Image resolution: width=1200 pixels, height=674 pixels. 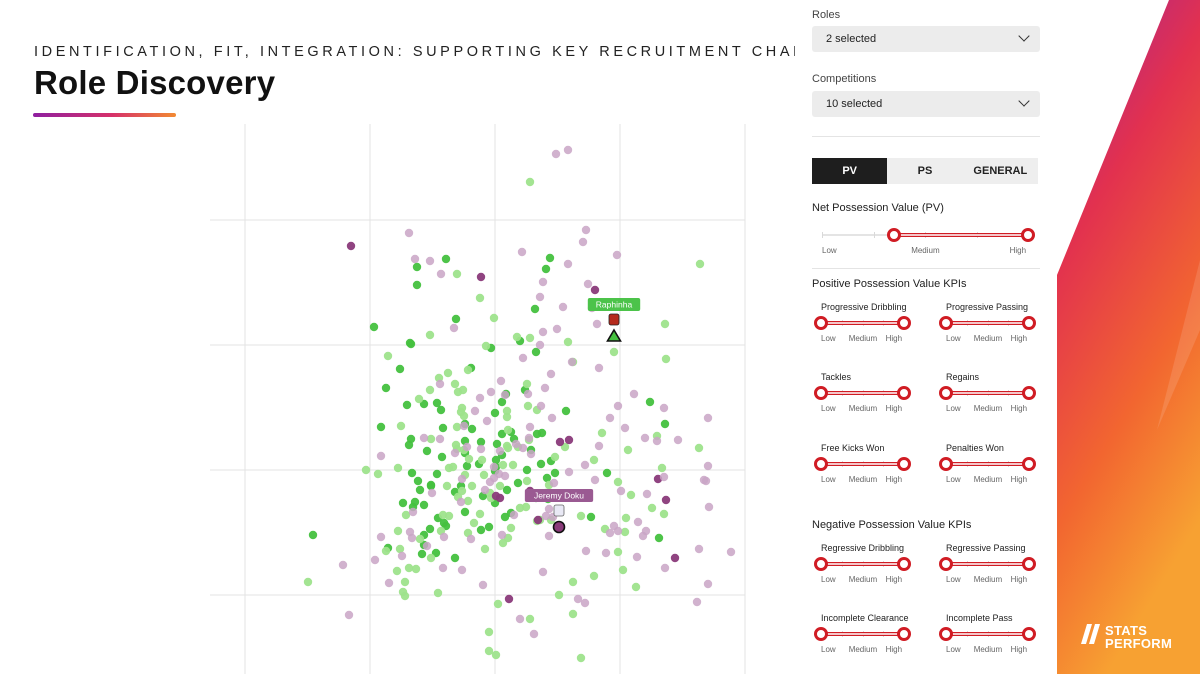 What do you see at coordinates (925, 171) in the screenshot?
I see `tab-ps: PS` at bounding box center [925, 171].